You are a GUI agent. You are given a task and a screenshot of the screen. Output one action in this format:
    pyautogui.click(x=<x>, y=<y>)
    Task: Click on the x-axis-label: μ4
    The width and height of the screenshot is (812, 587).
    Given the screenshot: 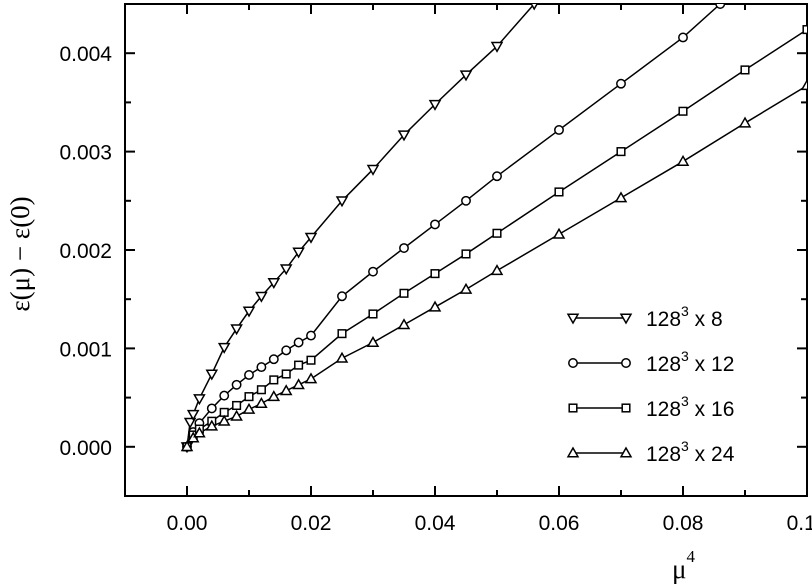 What is the action you would take?
    pyautogui.click(x=683, y=565)
    